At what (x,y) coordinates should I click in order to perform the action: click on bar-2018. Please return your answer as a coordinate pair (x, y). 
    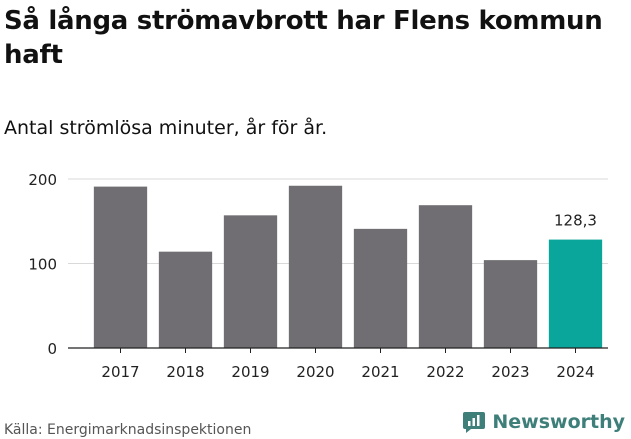
    Looking at the image, I should click on (185, 299).